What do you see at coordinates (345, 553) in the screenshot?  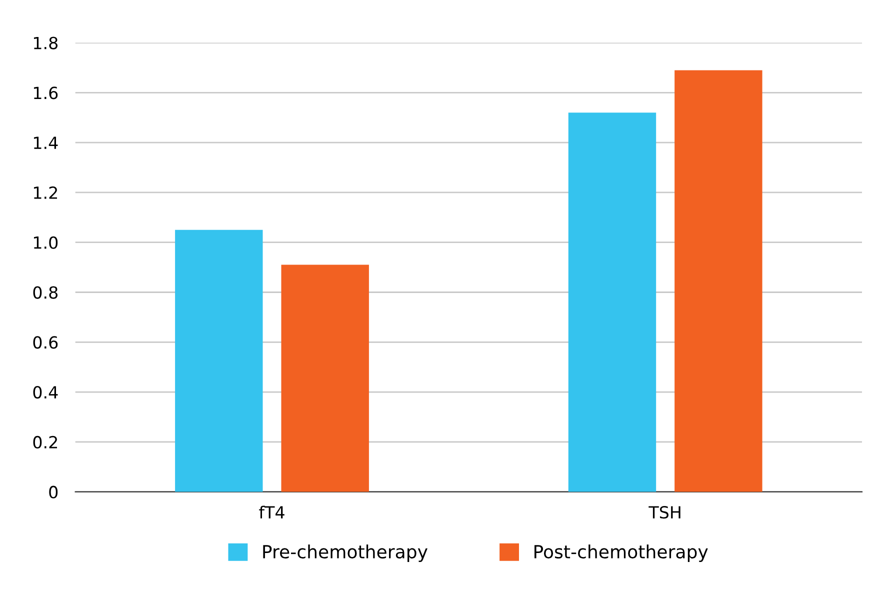 I see `legend-label: Pre-chemotherapy` at bounding box center [345, 553].